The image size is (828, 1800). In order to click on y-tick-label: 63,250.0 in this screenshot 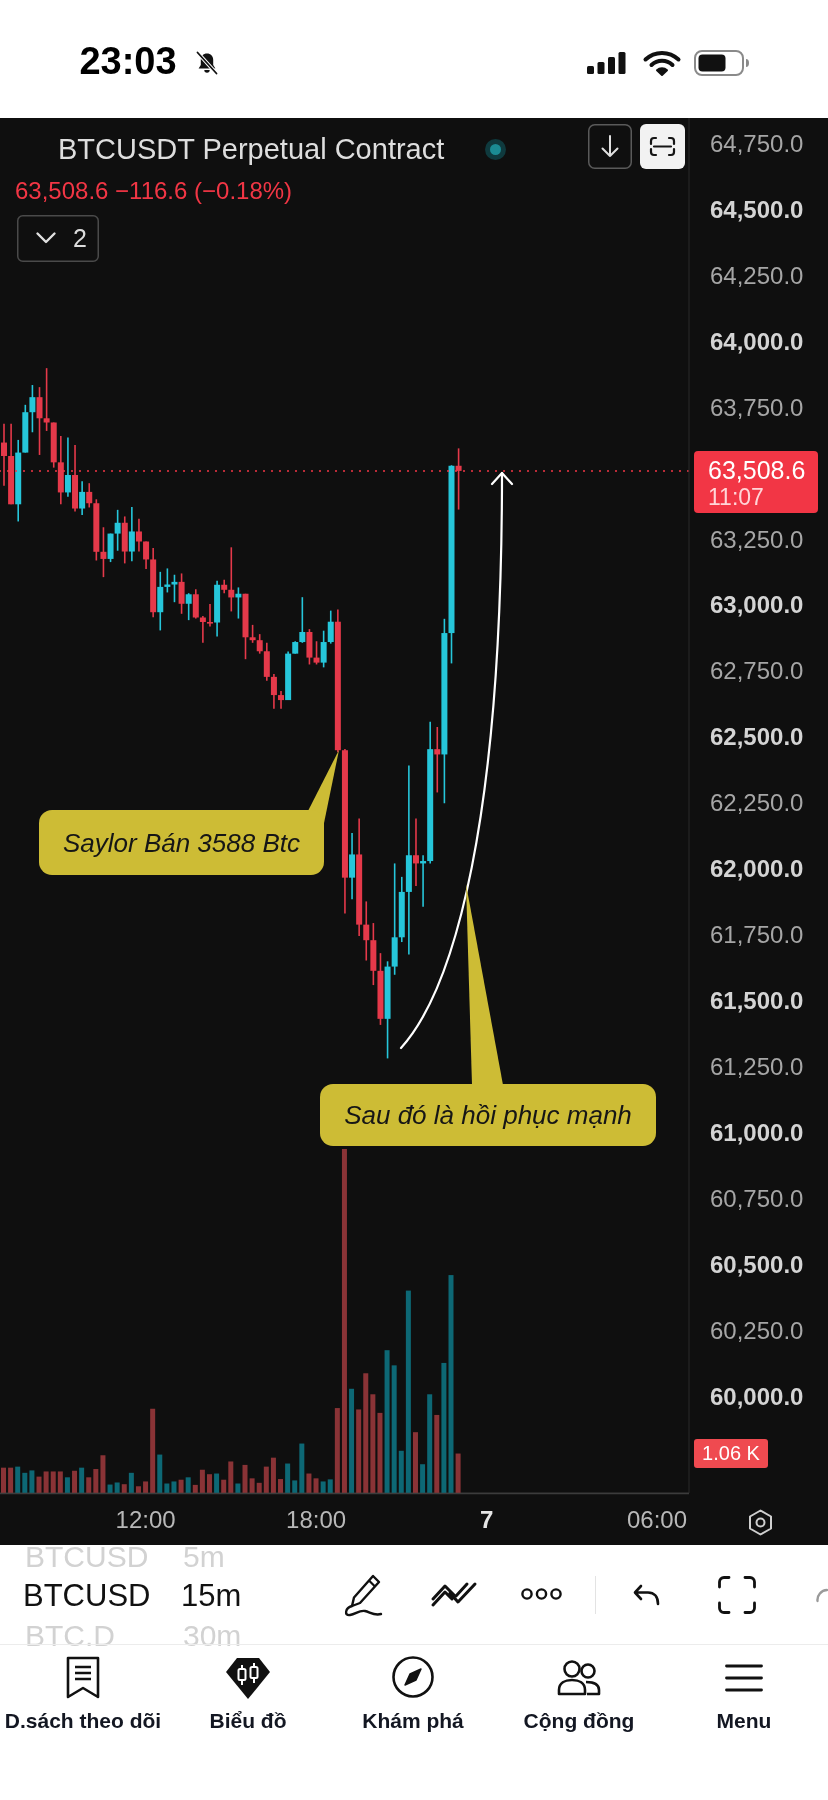, I will do `click(757, 539)`.